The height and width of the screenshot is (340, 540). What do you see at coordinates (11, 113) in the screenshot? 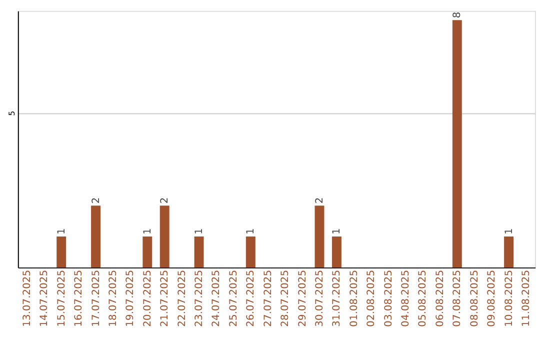
I see `y-tick-label: 5` at bounding box center [11, 113].